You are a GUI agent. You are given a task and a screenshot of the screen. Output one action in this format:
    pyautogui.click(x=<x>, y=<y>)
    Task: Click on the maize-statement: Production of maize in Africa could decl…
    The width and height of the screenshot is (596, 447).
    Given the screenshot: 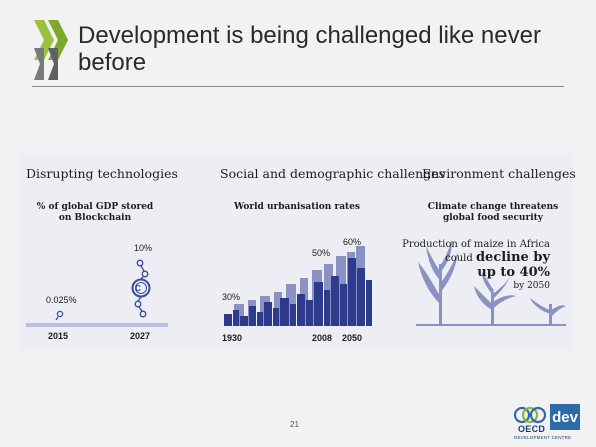 What is the action you would take?
    pyautogui.click(x=476, y=265)
    